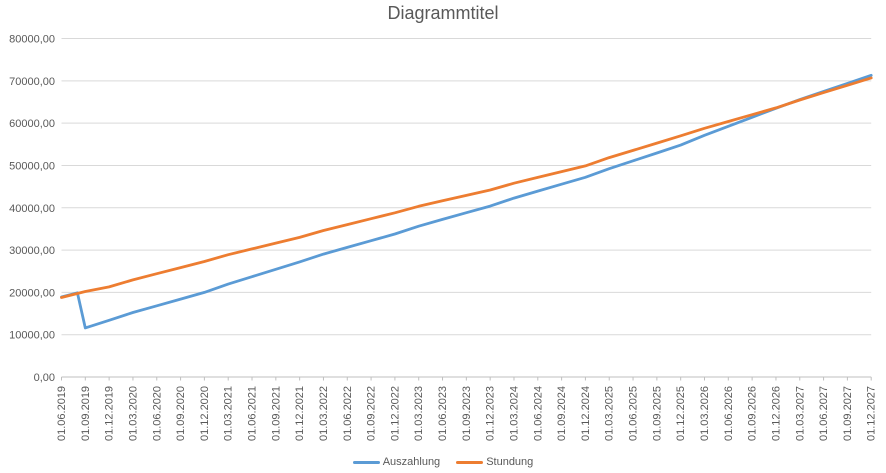  Describe the element at coordinates (32, 82) in the screenshot. I see `y-axis-tick-label: 70000,00` at that location.